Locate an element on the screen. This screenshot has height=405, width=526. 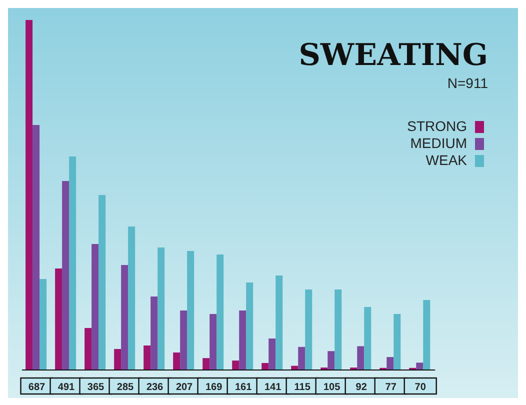
x-tick-label: 285 is located at coordinates (125, 387).